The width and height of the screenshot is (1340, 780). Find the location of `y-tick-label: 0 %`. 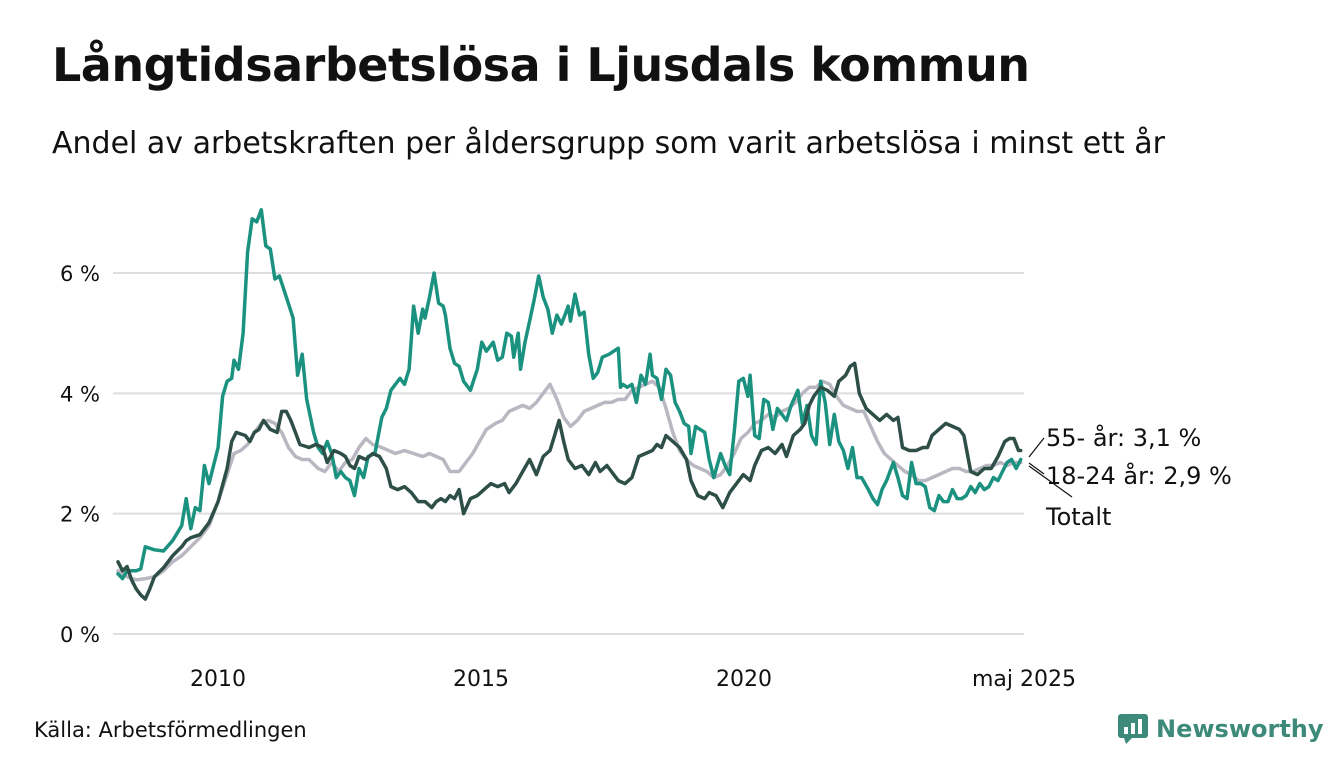

y-tick-label: 0 % is located at coordinates (80, 635).